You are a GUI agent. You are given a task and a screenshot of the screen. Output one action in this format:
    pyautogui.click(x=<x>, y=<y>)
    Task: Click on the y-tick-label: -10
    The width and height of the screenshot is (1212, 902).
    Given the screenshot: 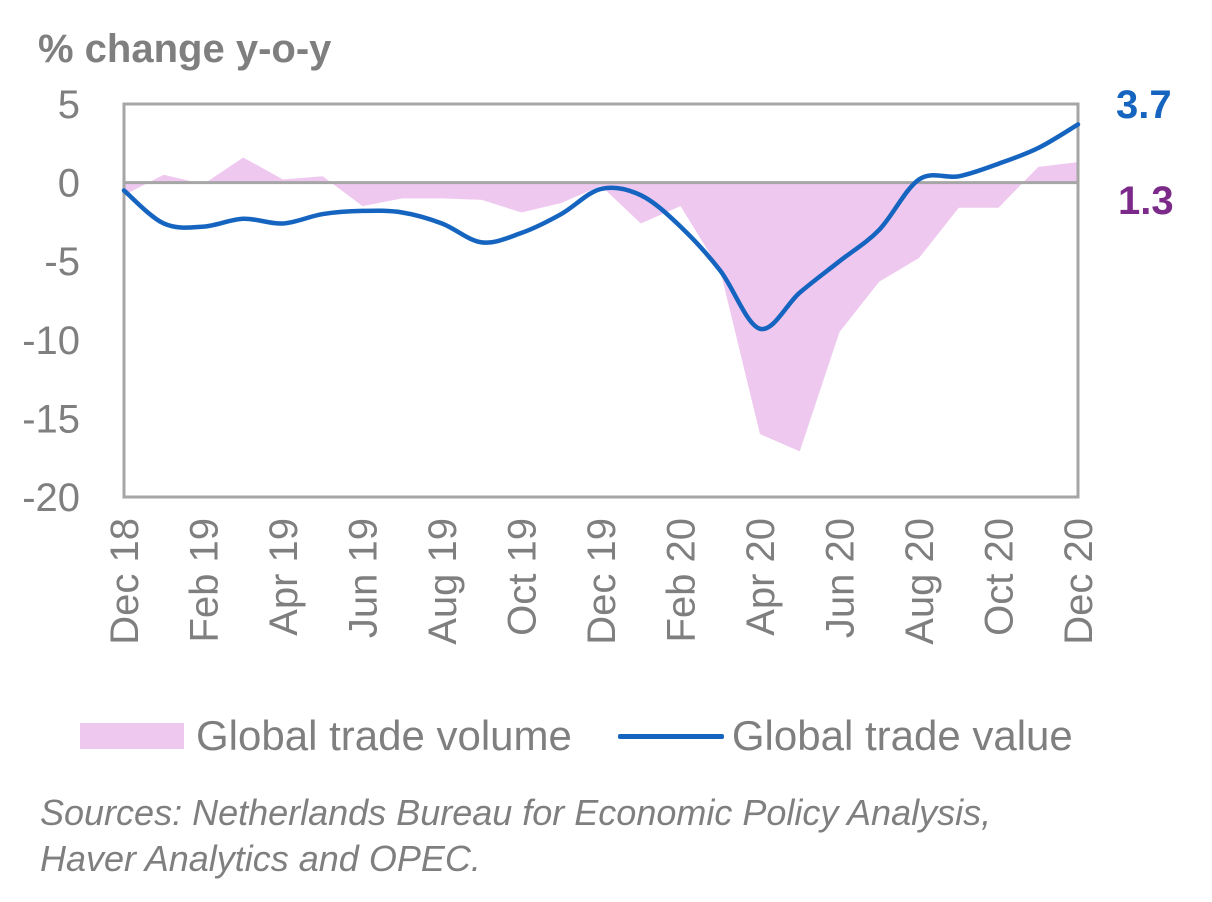 What is the action you would take?
    pyautogui.click(x=51, y=341)
    